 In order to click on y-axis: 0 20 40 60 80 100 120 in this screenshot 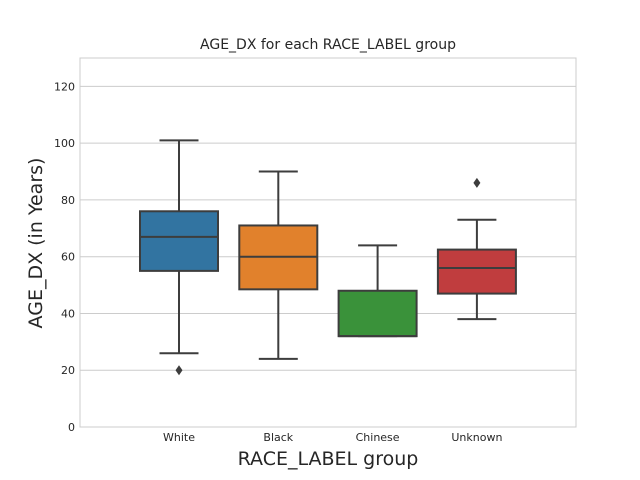, I will do `click(64, 257)`.